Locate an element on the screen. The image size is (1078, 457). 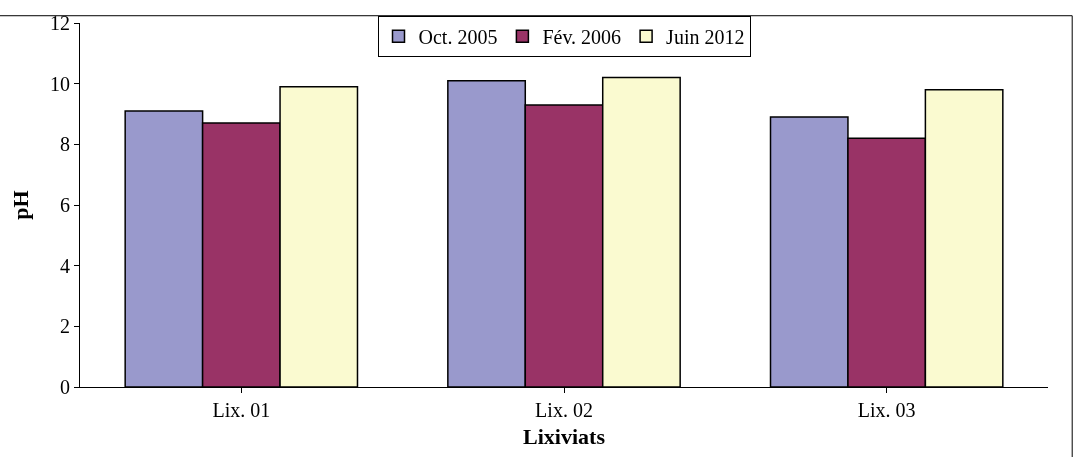
y-tick-label: 8 is located at coordinates (65, 144).